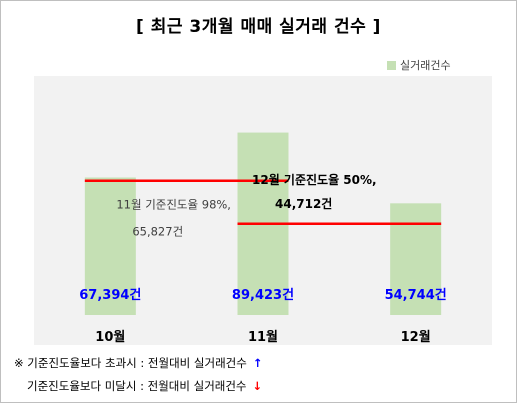  What do you see at coordinates (416, 295) in the screenshot?
I see `data-label-3: 54,744건` at bounding box center [416, 295].